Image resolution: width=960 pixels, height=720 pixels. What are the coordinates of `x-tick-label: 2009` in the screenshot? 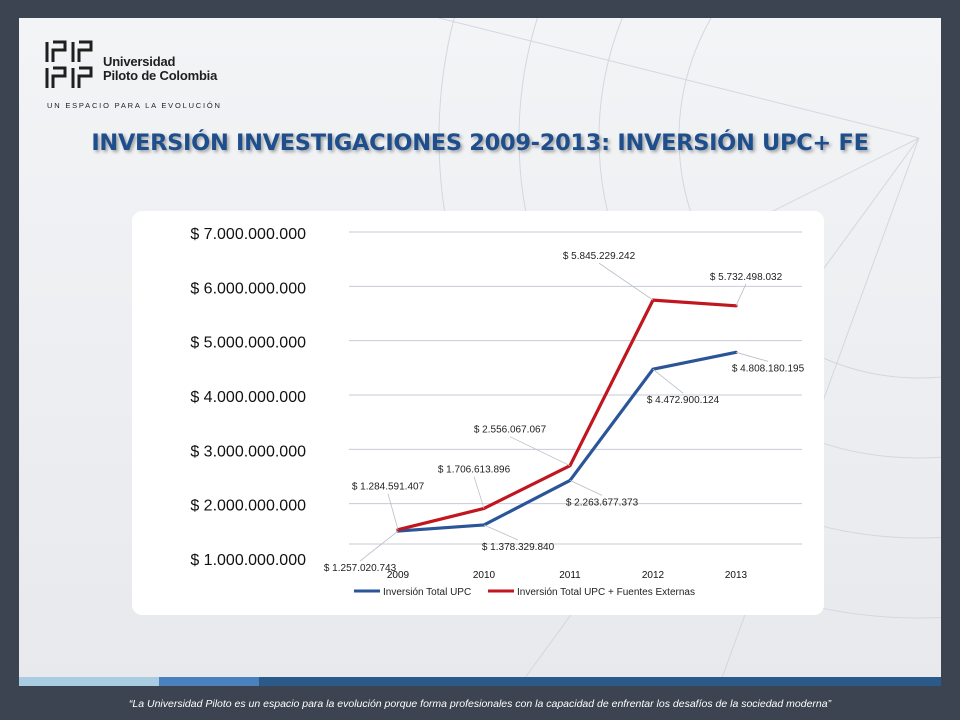 It's located at (398, 575).